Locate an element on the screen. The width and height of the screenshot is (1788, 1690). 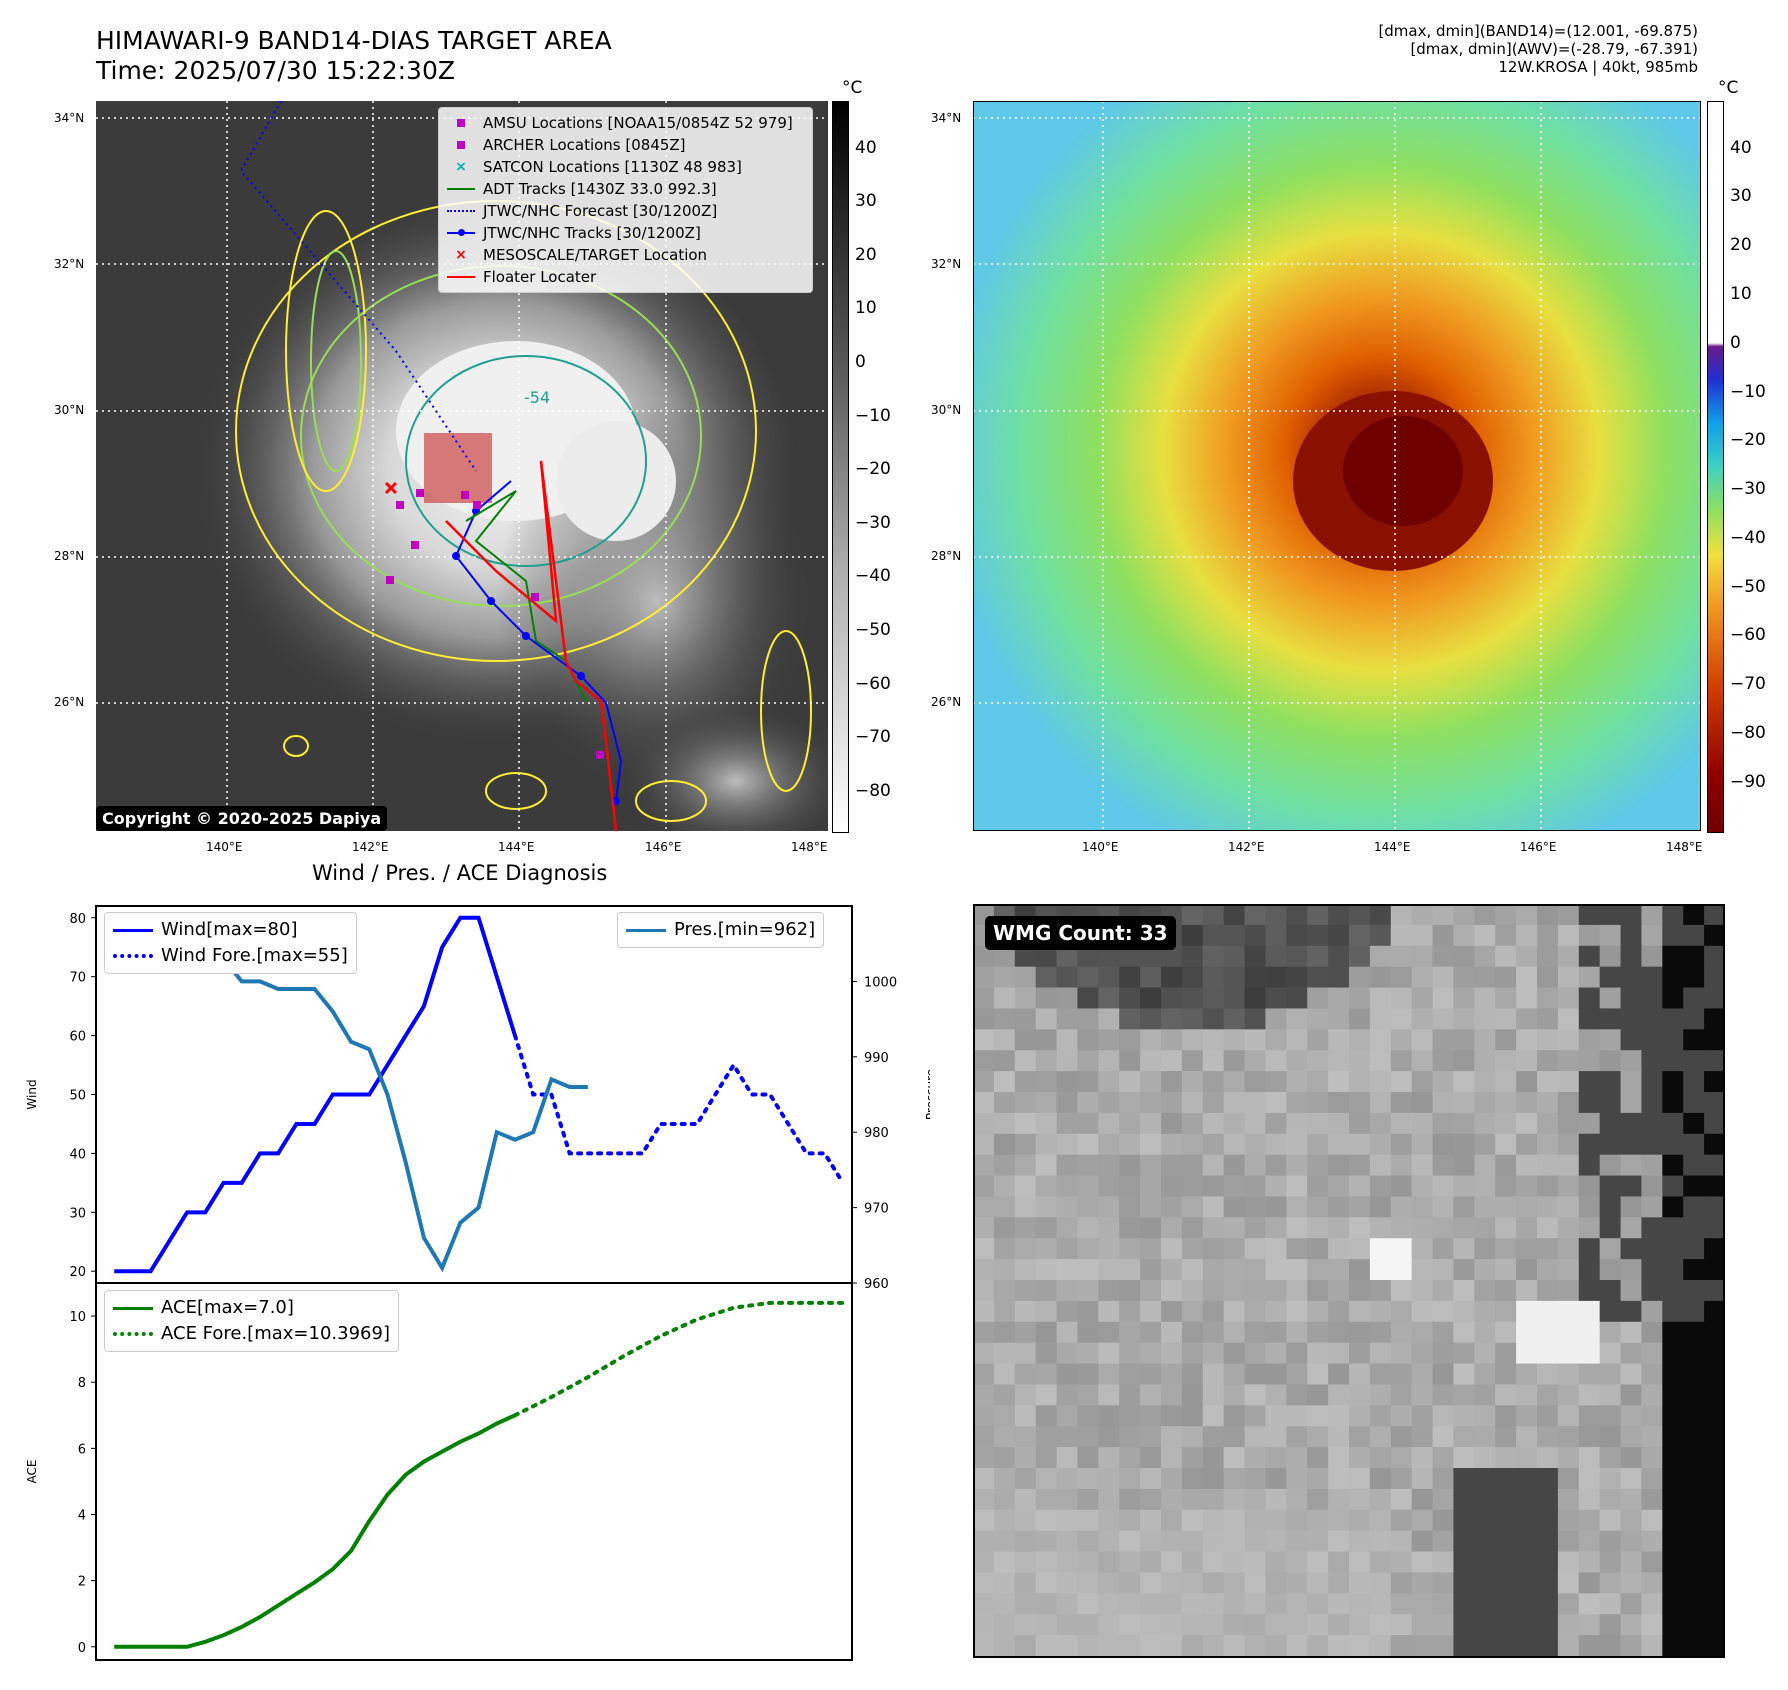
wind-forecast-series-line is located at coordinates (678, 1109).